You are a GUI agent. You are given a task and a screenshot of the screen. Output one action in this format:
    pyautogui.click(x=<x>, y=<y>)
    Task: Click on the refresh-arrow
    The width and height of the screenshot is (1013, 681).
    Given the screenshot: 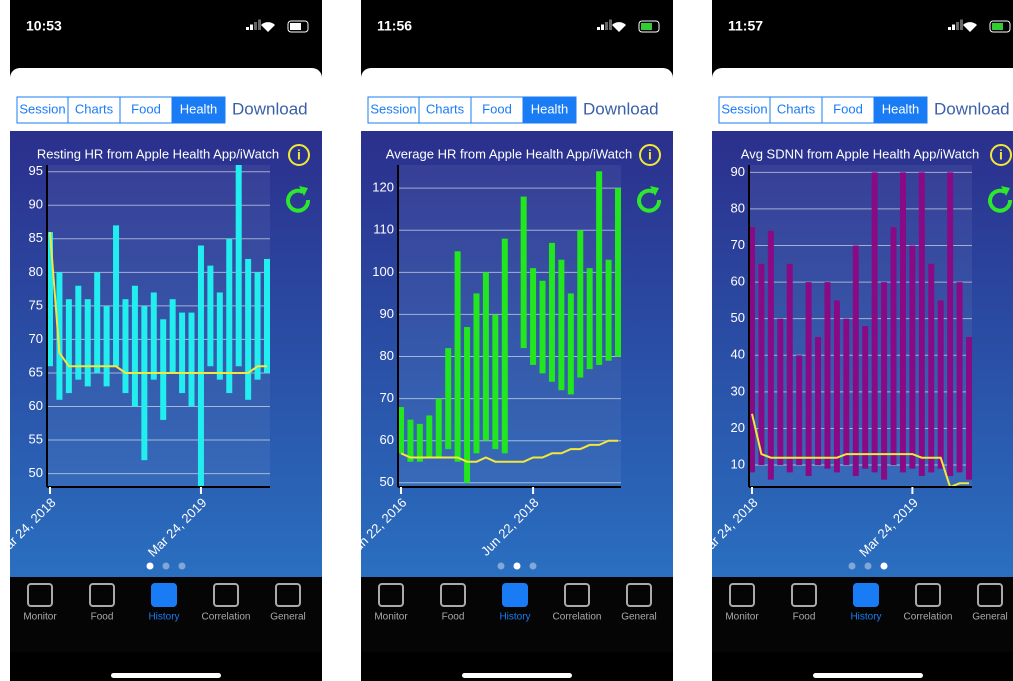 What is the action you would take?
    pyautogui.click(x=303, y=191)
    